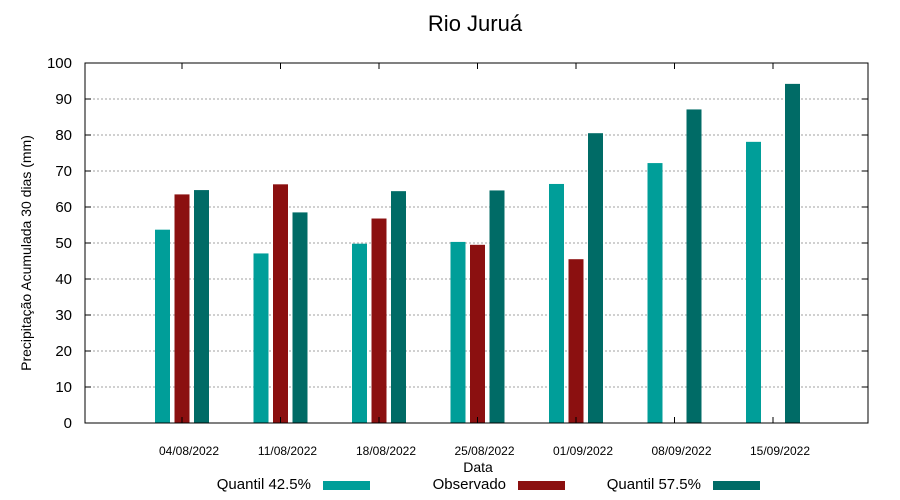 The width and height of the screenshot is (900, 500). What do you see at coordinates (63, 135) in the screenshot?
I see `y-tick-label: 80` at bounding box center [63, 135].